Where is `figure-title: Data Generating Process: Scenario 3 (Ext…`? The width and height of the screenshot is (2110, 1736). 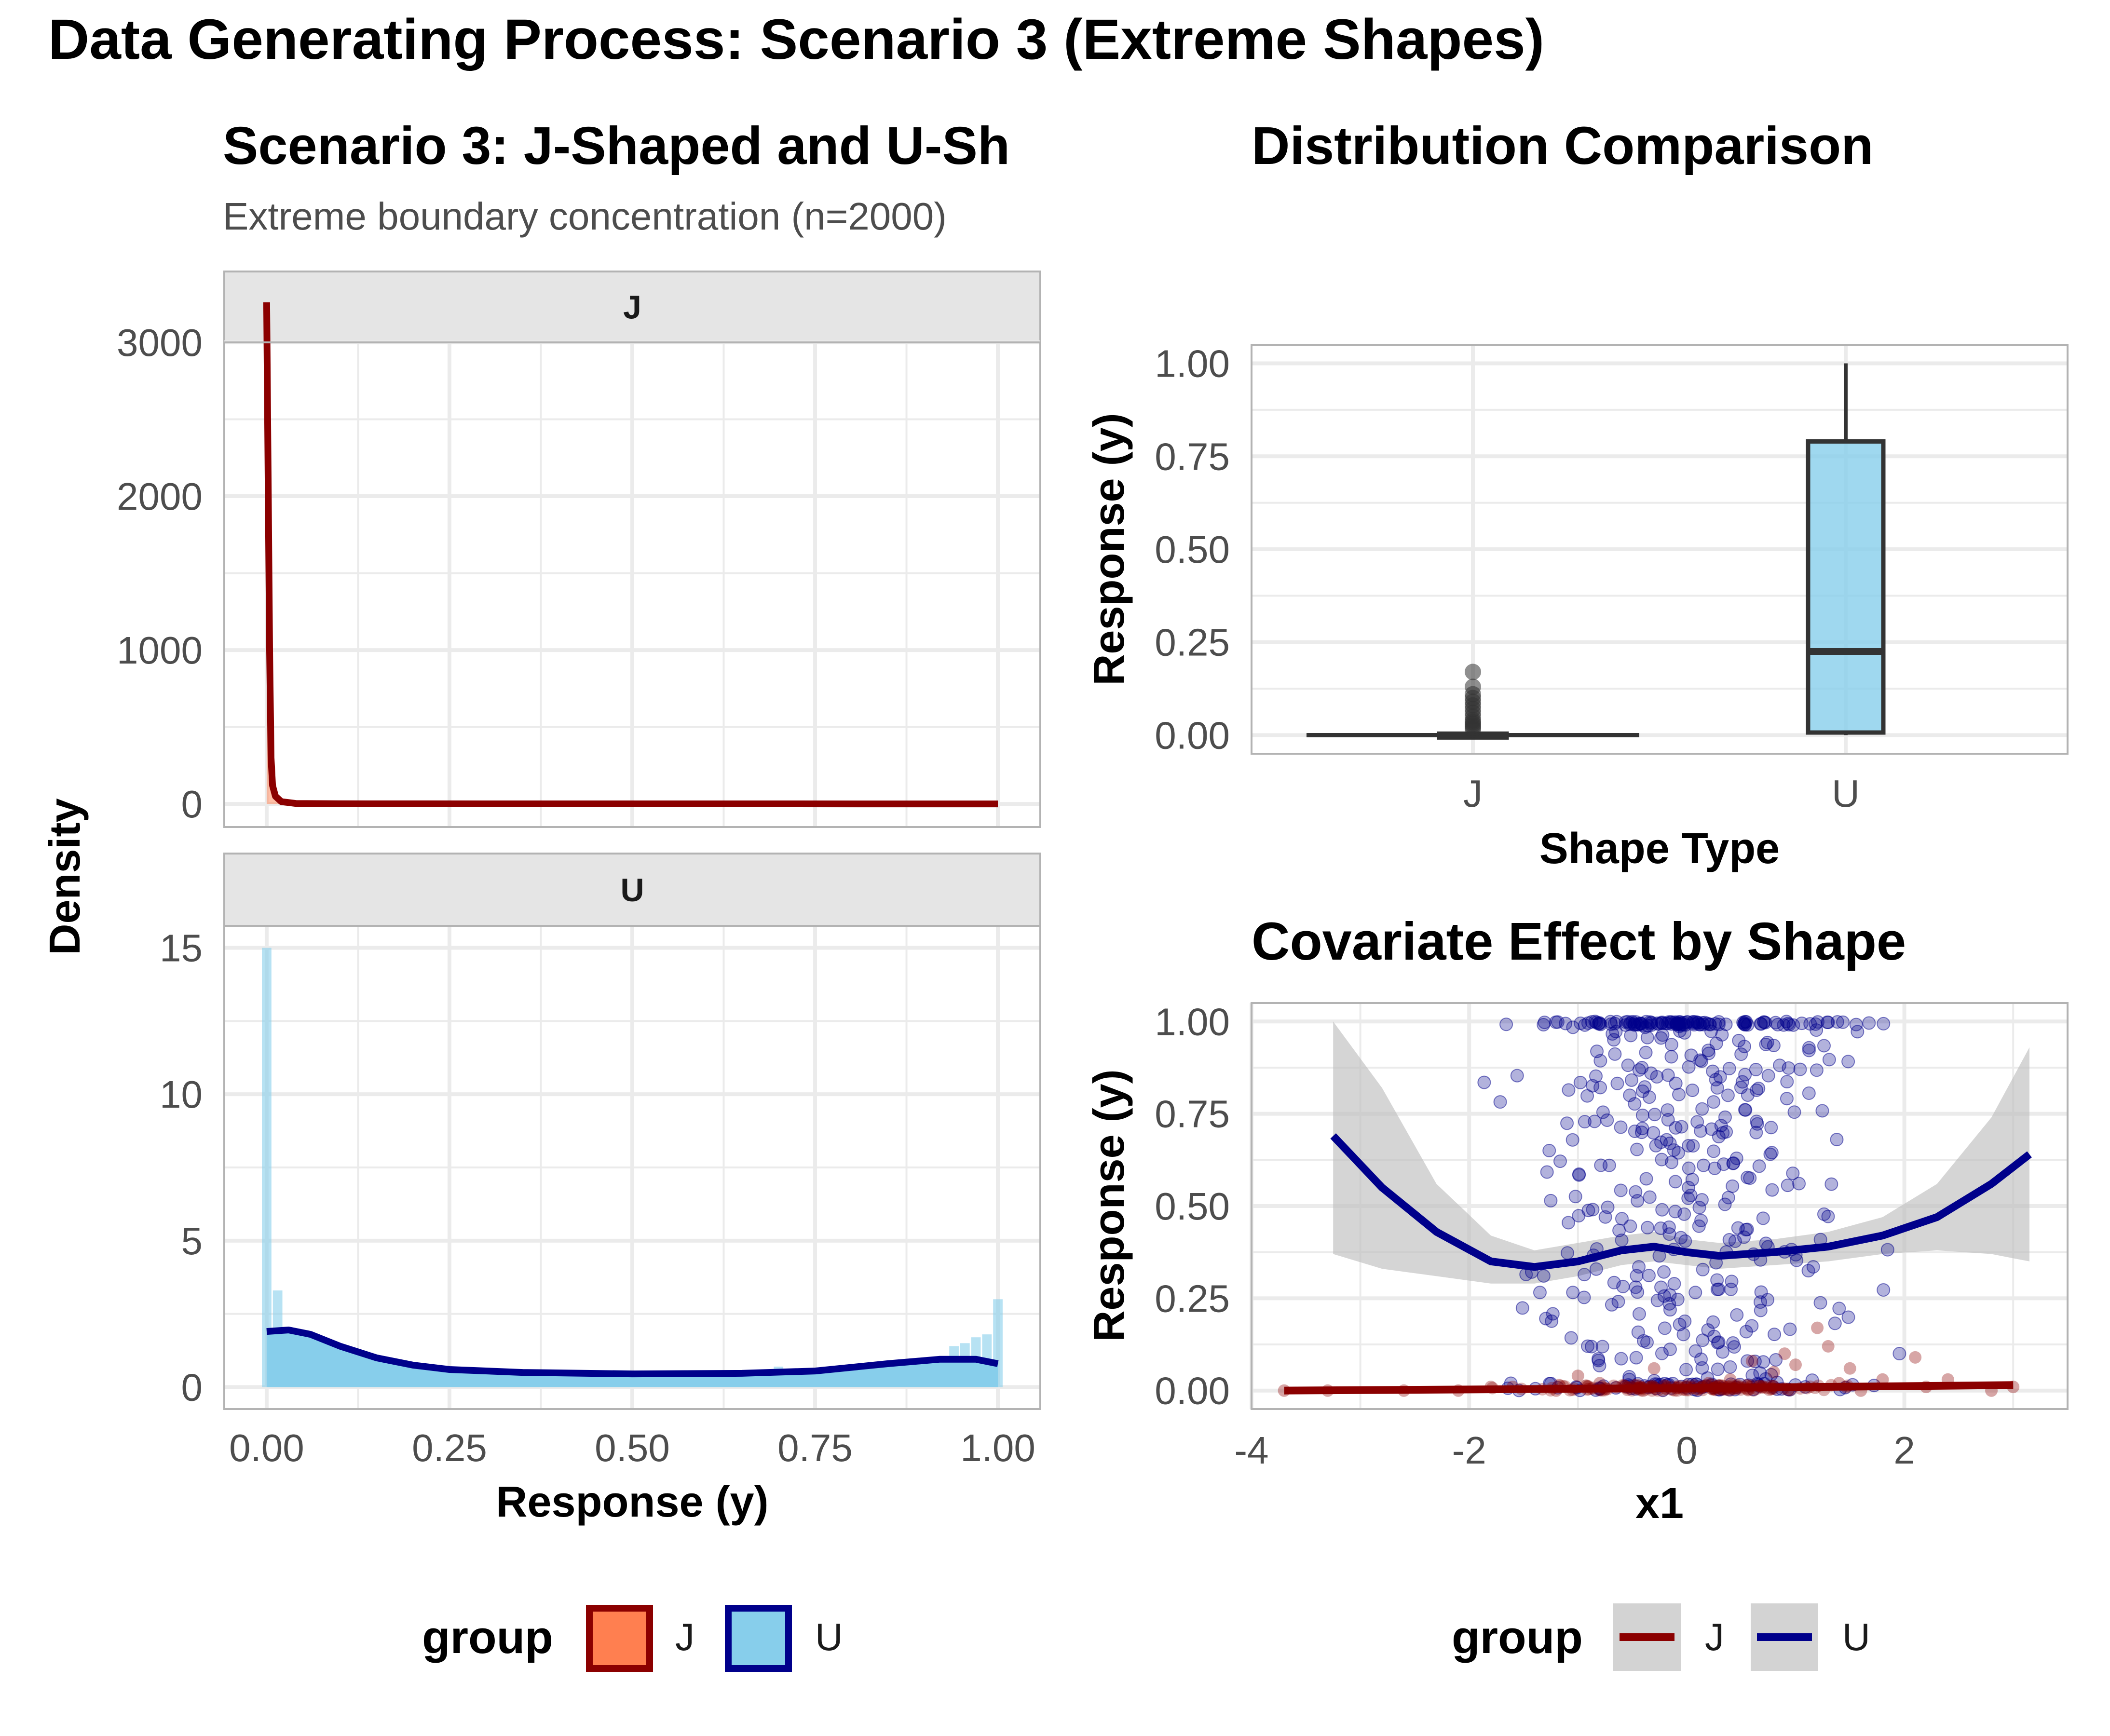 figure-title: Data Generating Process: Scenario 3 (Ext… is located at coordinates (796, 39).